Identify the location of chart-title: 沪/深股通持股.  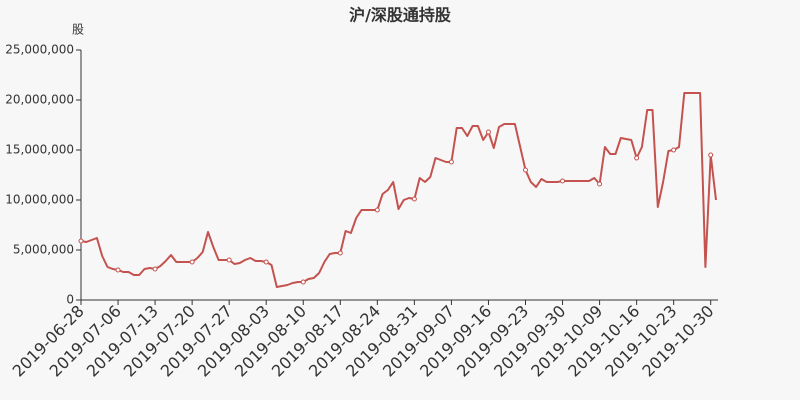
(400, 15).